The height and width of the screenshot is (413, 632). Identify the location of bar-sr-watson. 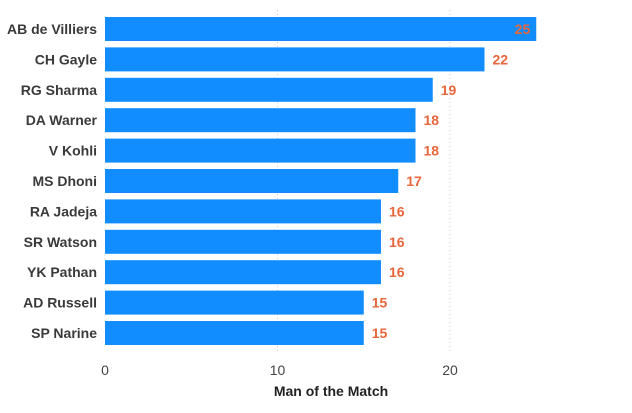
(243, 241).